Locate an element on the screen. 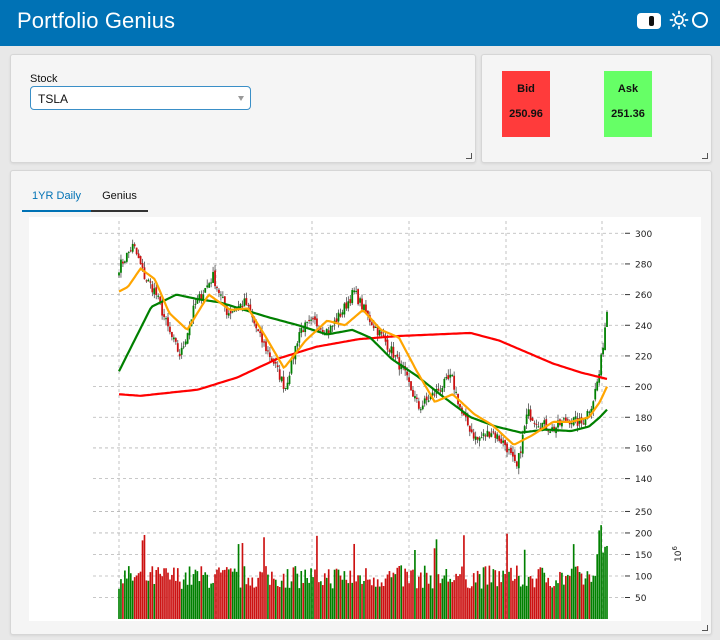  stock-select: TSLA is located at coordinates (140, 98).